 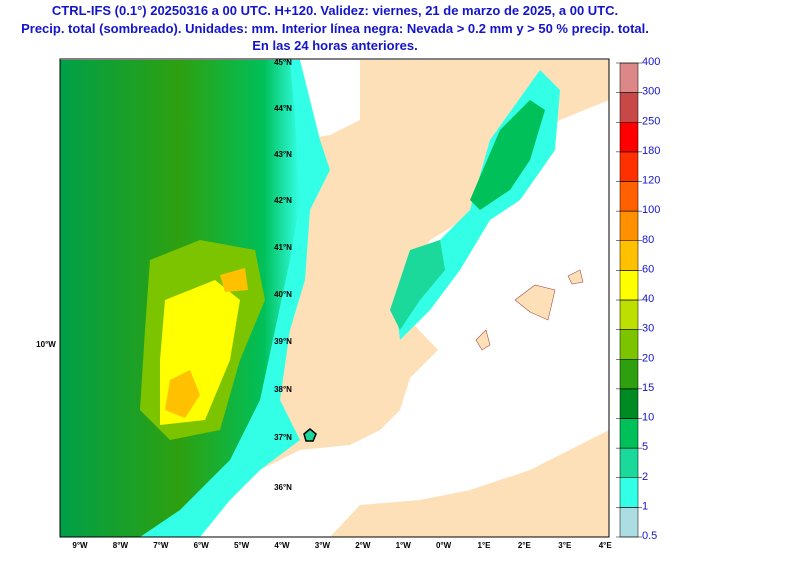 What do you see at coordinates (283, 200) in the screenshot?
I see `lat-label: 42°N` at bounding box center [283, 200].